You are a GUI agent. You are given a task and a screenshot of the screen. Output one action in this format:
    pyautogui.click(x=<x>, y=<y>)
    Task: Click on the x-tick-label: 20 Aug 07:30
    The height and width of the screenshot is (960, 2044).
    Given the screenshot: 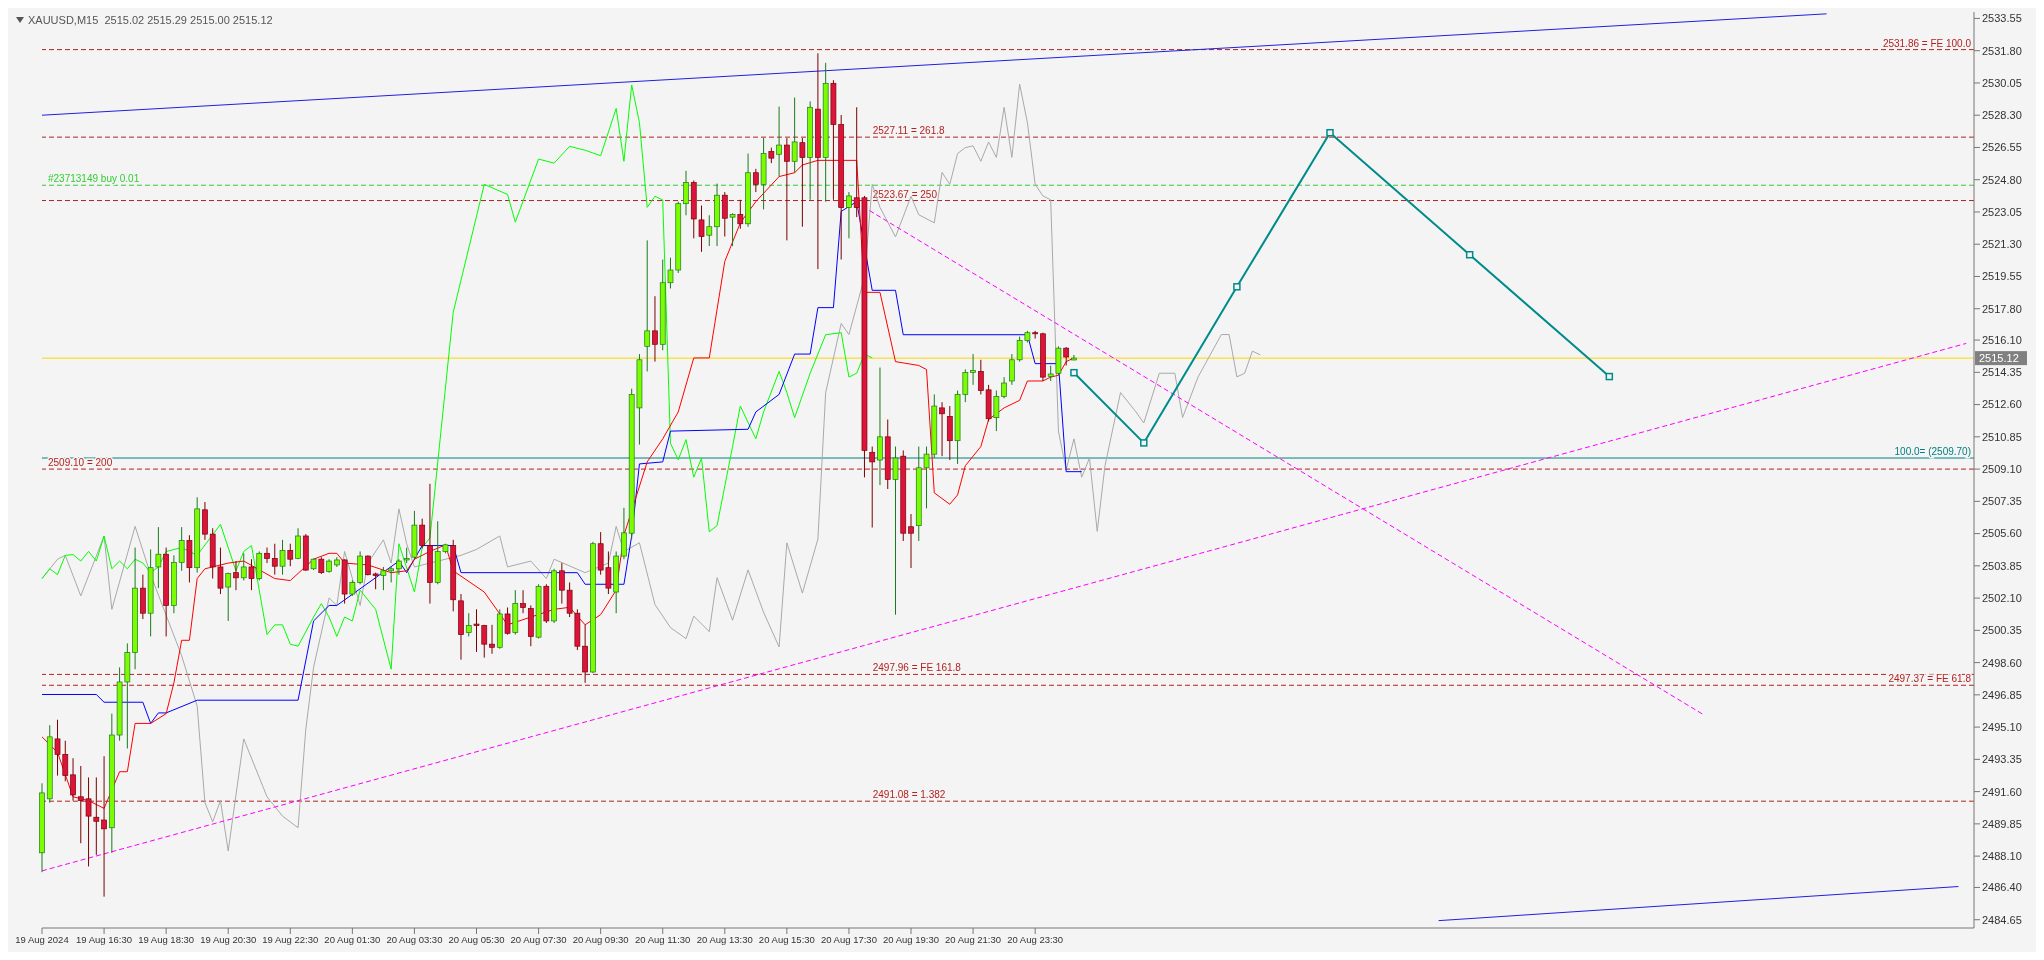 What is the action you would take?
    pyautogui.click(x=538, y=939)
    